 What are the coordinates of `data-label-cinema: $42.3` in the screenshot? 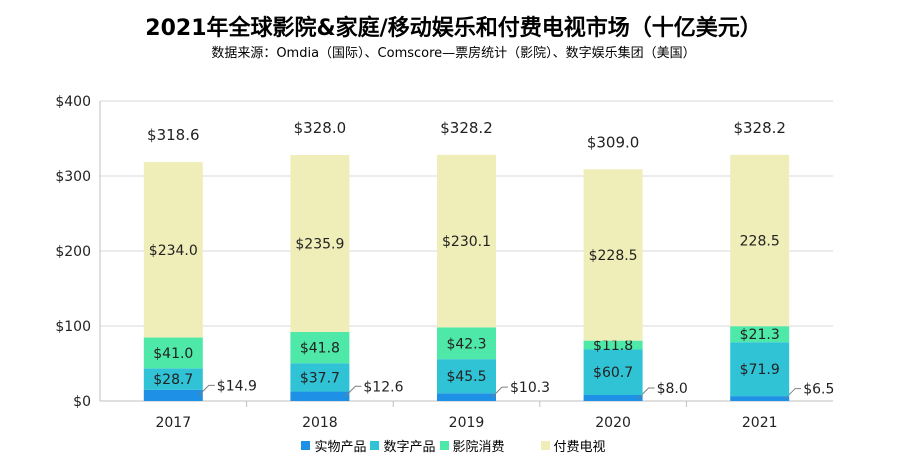 It's located at (466, 344).